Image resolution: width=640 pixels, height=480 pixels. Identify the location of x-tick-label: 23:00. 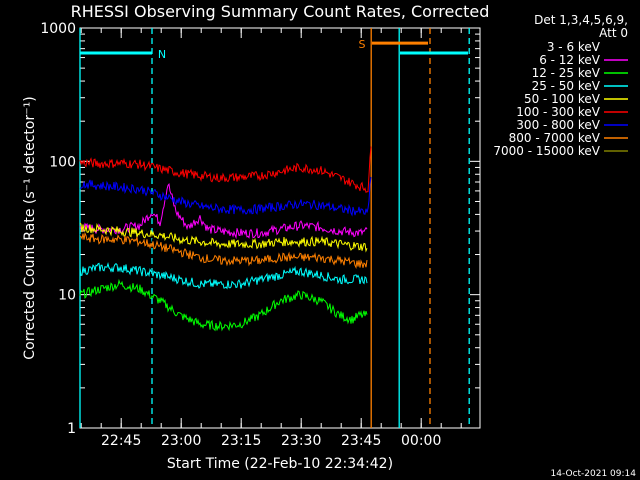
(181, 441).